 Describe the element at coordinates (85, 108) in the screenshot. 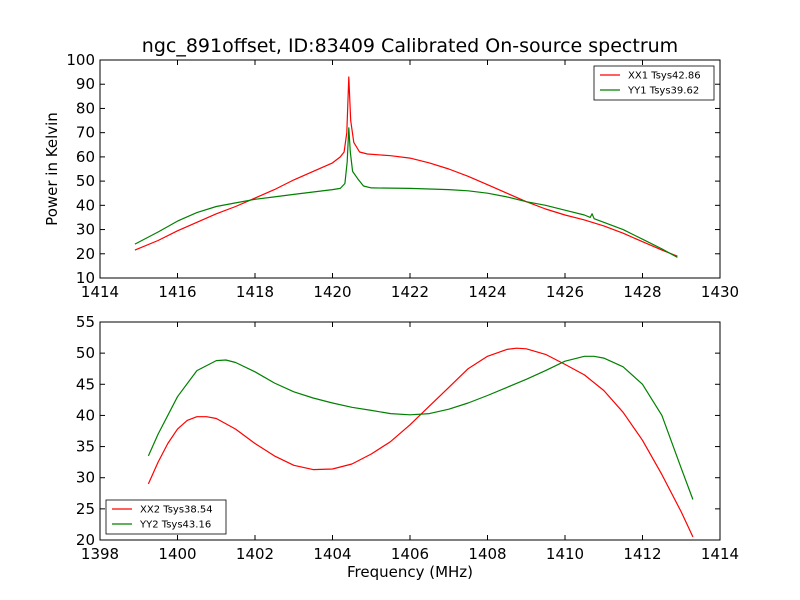

I see `y-tick-label: 80` at that location.